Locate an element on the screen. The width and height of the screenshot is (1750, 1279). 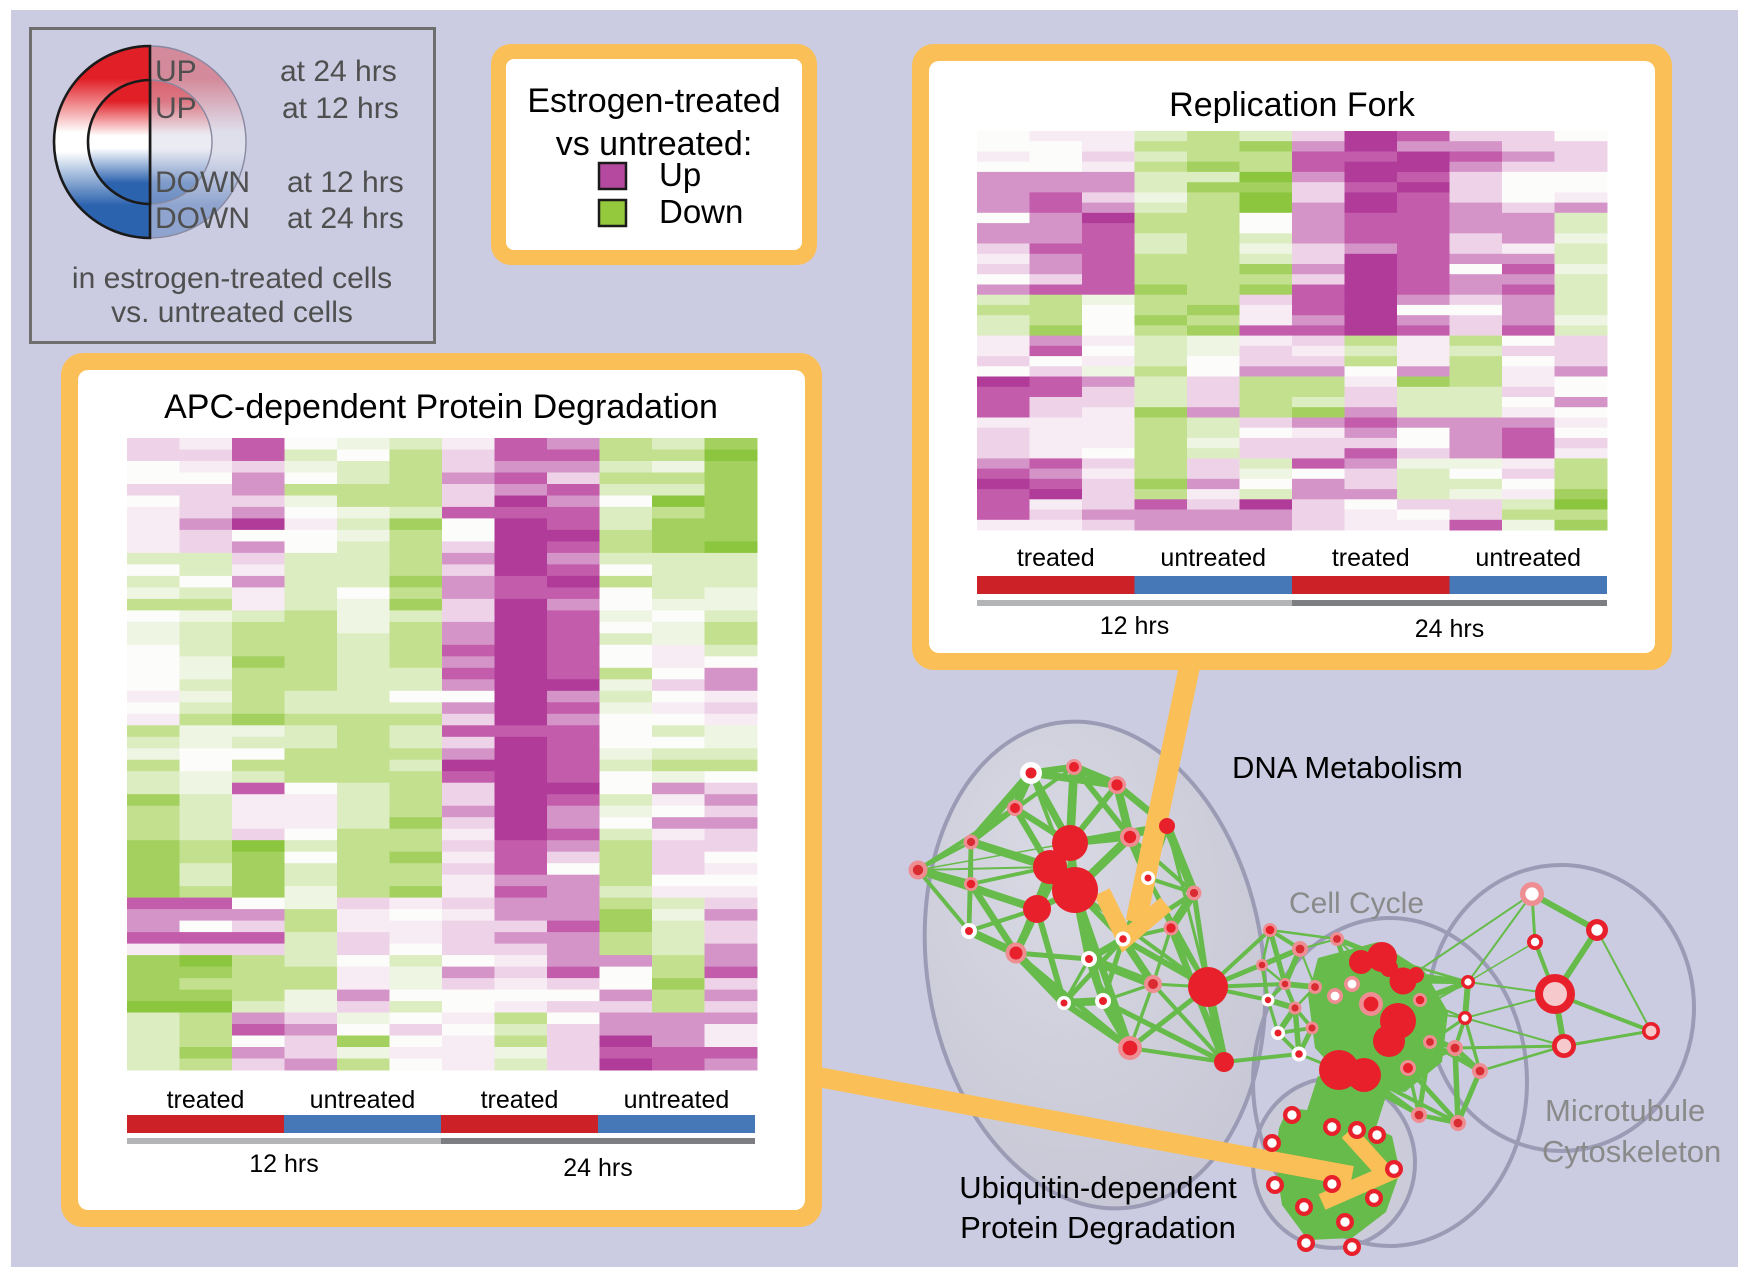
svg-text: Protein Degradation is located at coordinates (1098, 1227).